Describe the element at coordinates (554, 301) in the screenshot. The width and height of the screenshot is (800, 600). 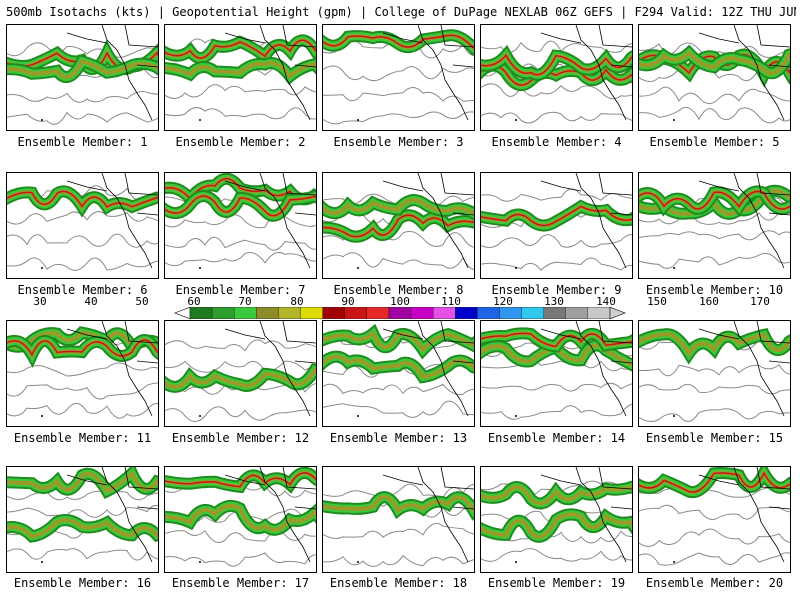
I see `colorbar-tick: 130` at that location.